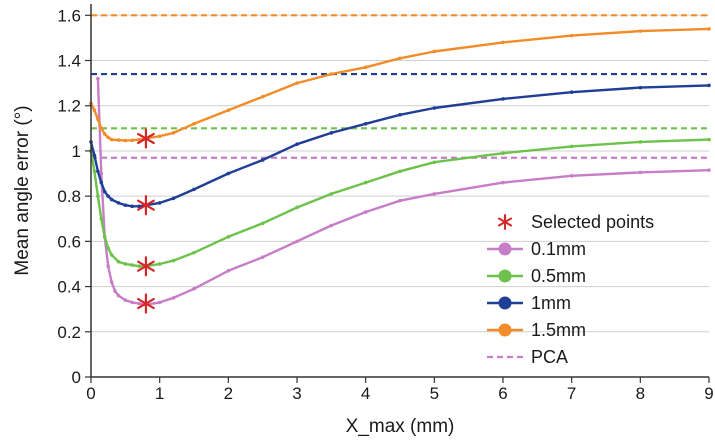 The image size is (715, 441). Describe the element at coordinates (558, 249) in the screenshot. I see `legend-label: 0.1mm` at that location.